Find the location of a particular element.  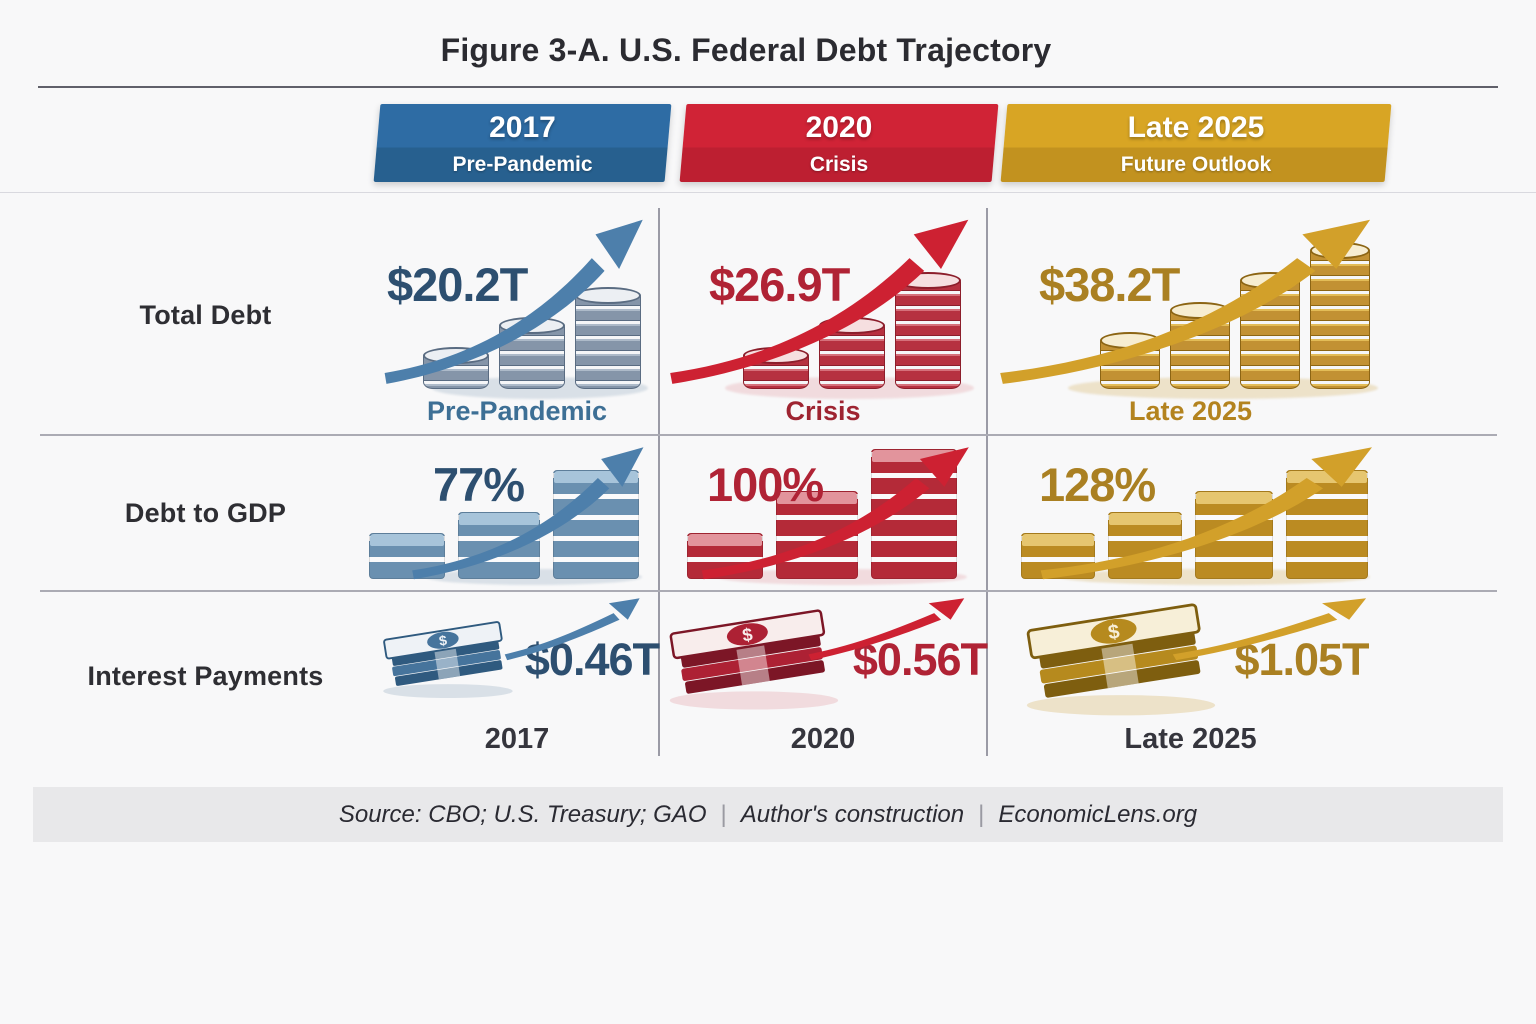

column-header-late-2025: Late 2025 Future Outlook is located at coordinates (1196, 143).